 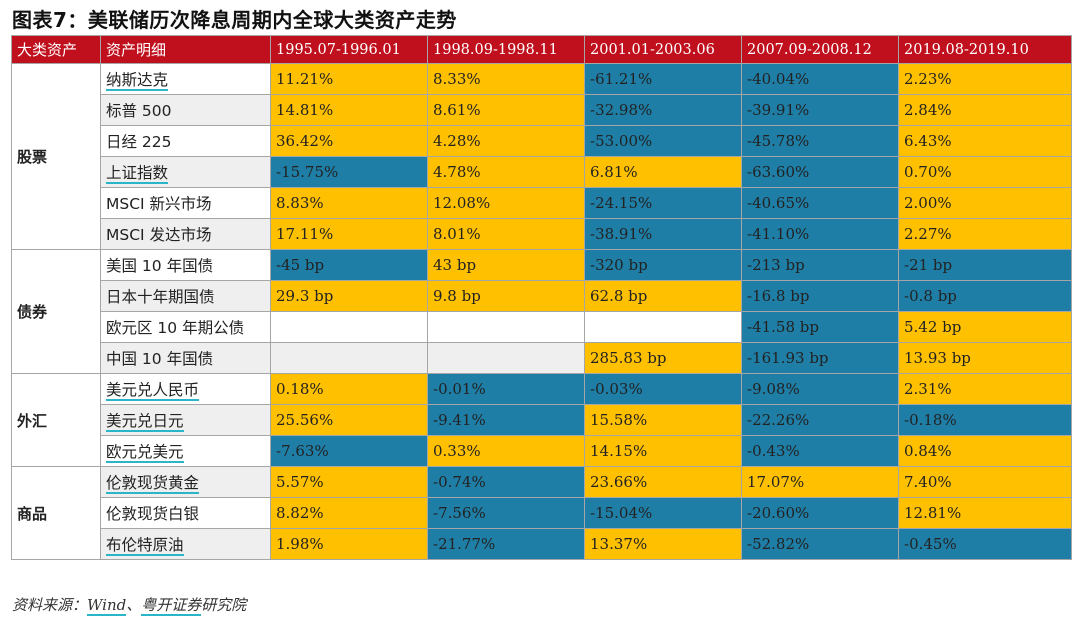 What do you see at coordinates (542, 327) in the screenshot?
I see `table-row: 欧元区 10 年期公债 -41.58 bp 5.42 bp` at bounding box center [542, 327].